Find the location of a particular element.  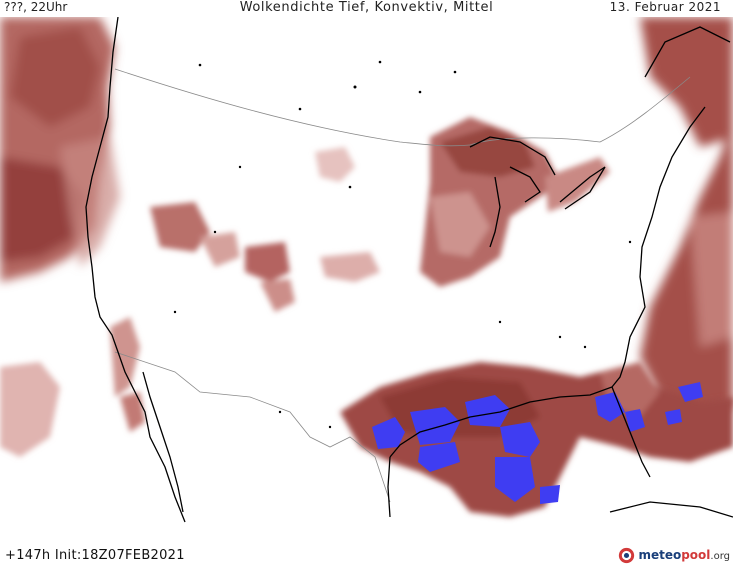

cloud-area-northeast-atlantic is located at coordinates (686, 217).